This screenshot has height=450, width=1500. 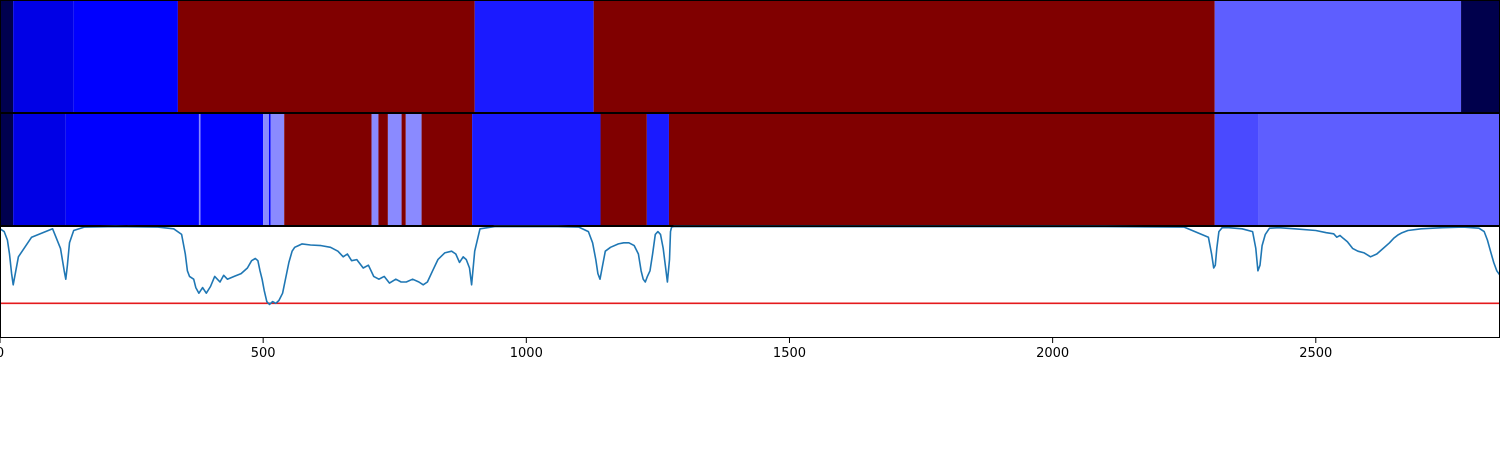 What do you see at coordinates (526, 353) in the screenshot?
I see `x-tick-label: 1000` at bounding box center [526, 353].